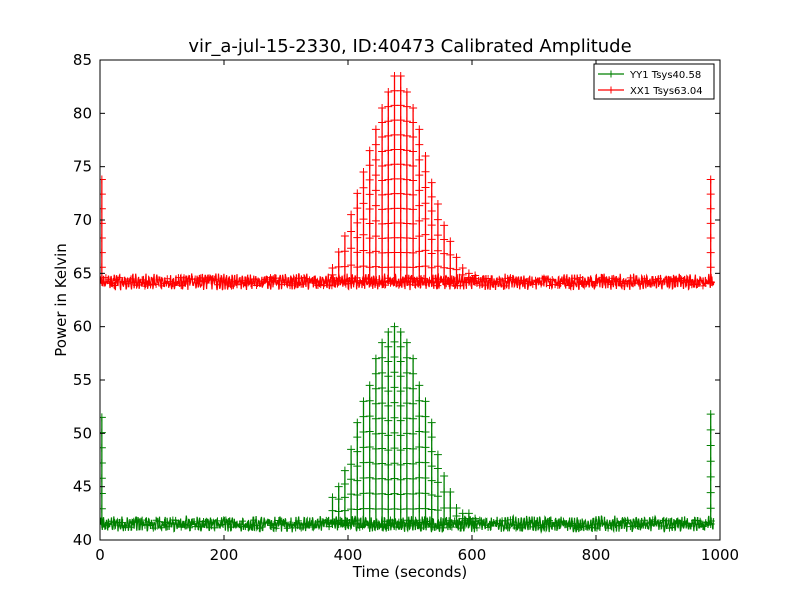 The image size is (800, 600). I want to click on x-tick-label: 0, so click(100, 555).